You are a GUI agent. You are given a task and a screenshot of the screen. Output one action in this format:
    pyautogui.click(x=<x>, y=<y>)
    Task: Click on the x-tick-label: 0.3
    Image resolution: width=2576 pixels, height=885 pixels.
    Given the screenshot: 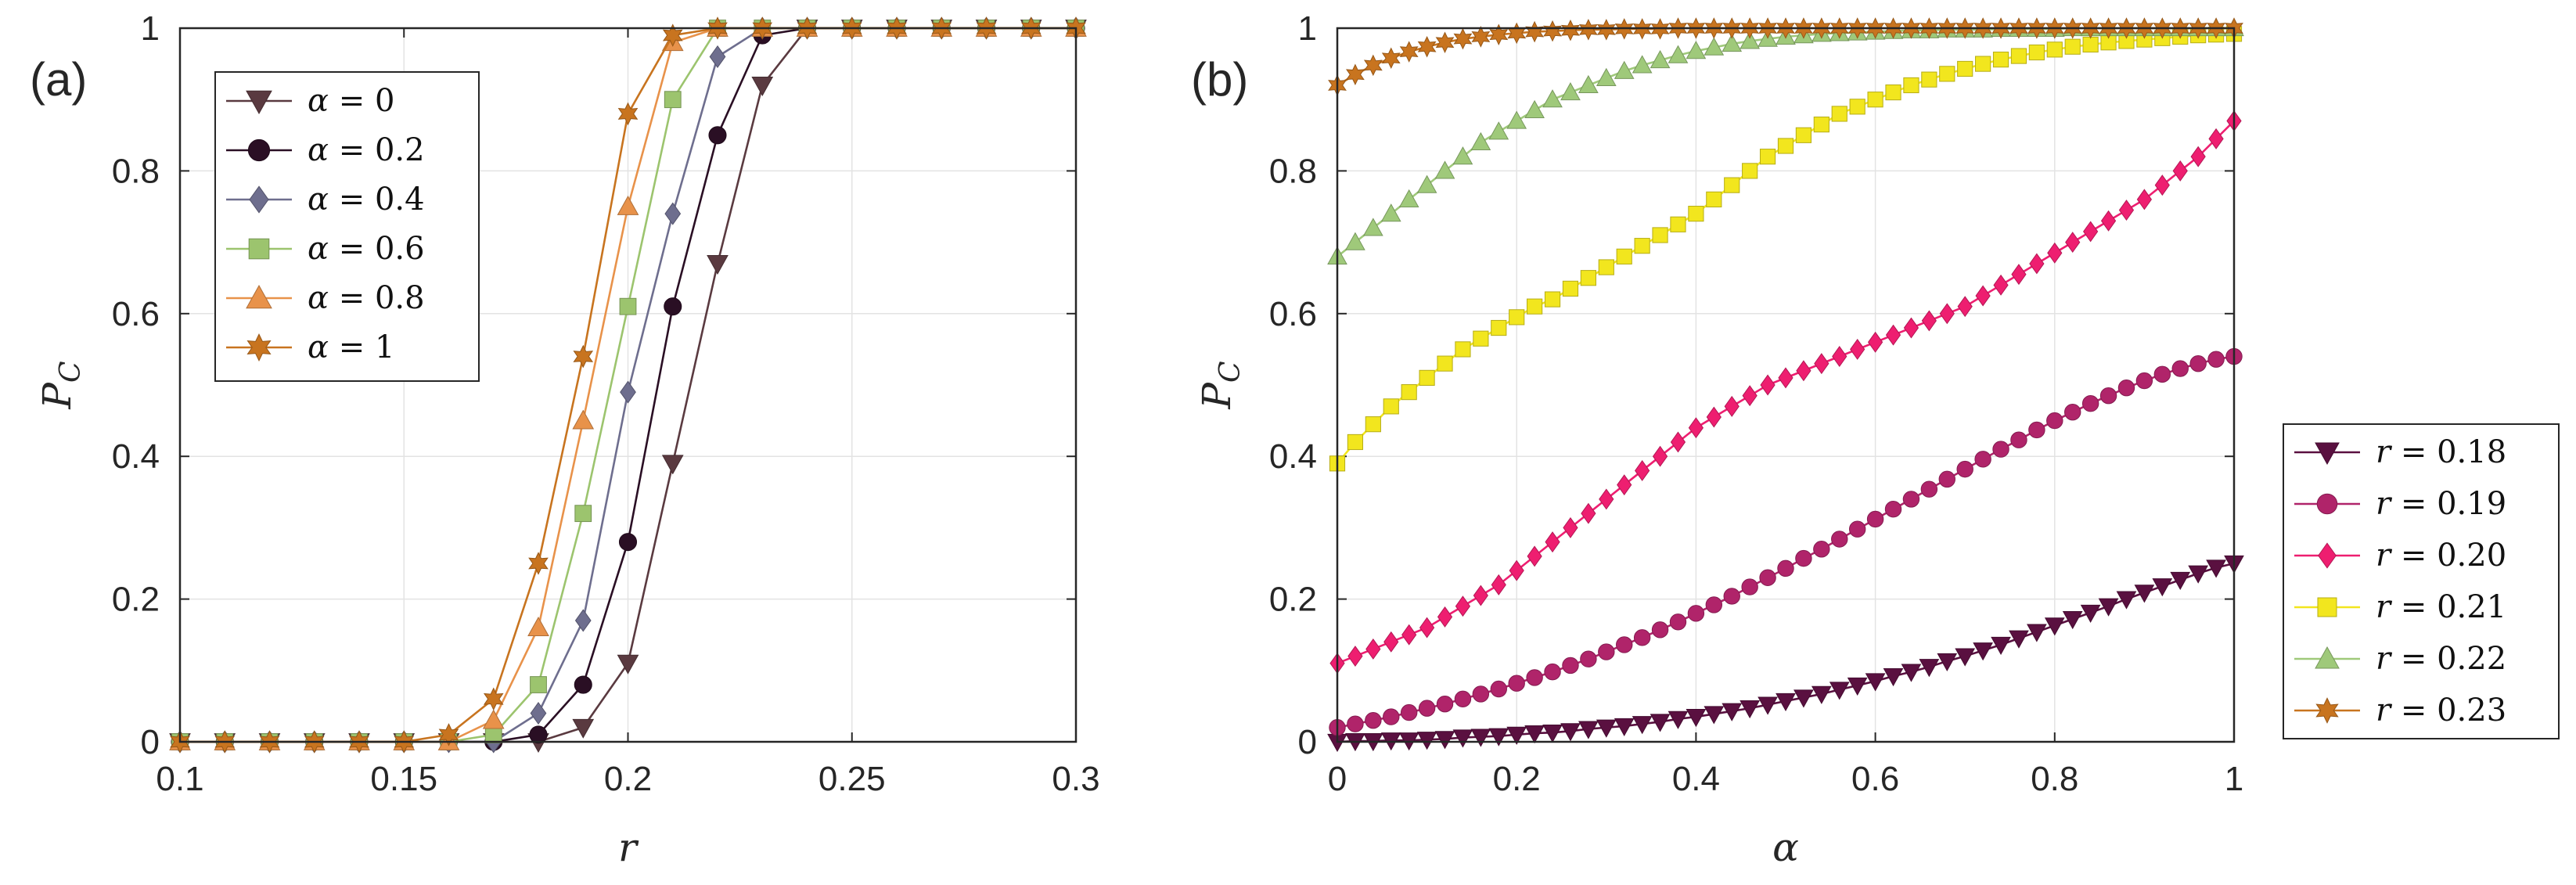 What is the action you would take?
    pyautogui.click(x=1075, y=779)
    